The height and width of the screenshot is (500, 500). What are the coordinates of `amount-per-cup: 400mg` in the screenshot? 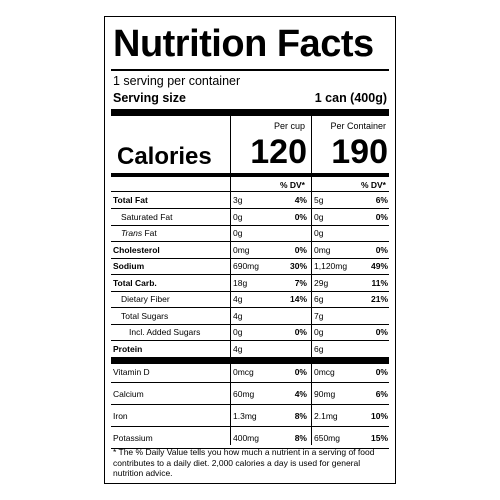 It's located at (246, 438).